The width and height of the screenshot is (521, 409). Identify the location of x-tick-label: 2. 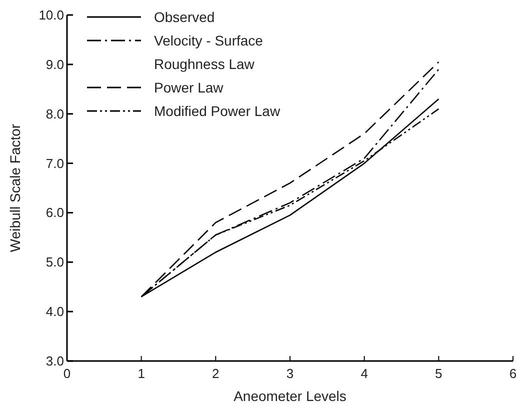
(216, 373).